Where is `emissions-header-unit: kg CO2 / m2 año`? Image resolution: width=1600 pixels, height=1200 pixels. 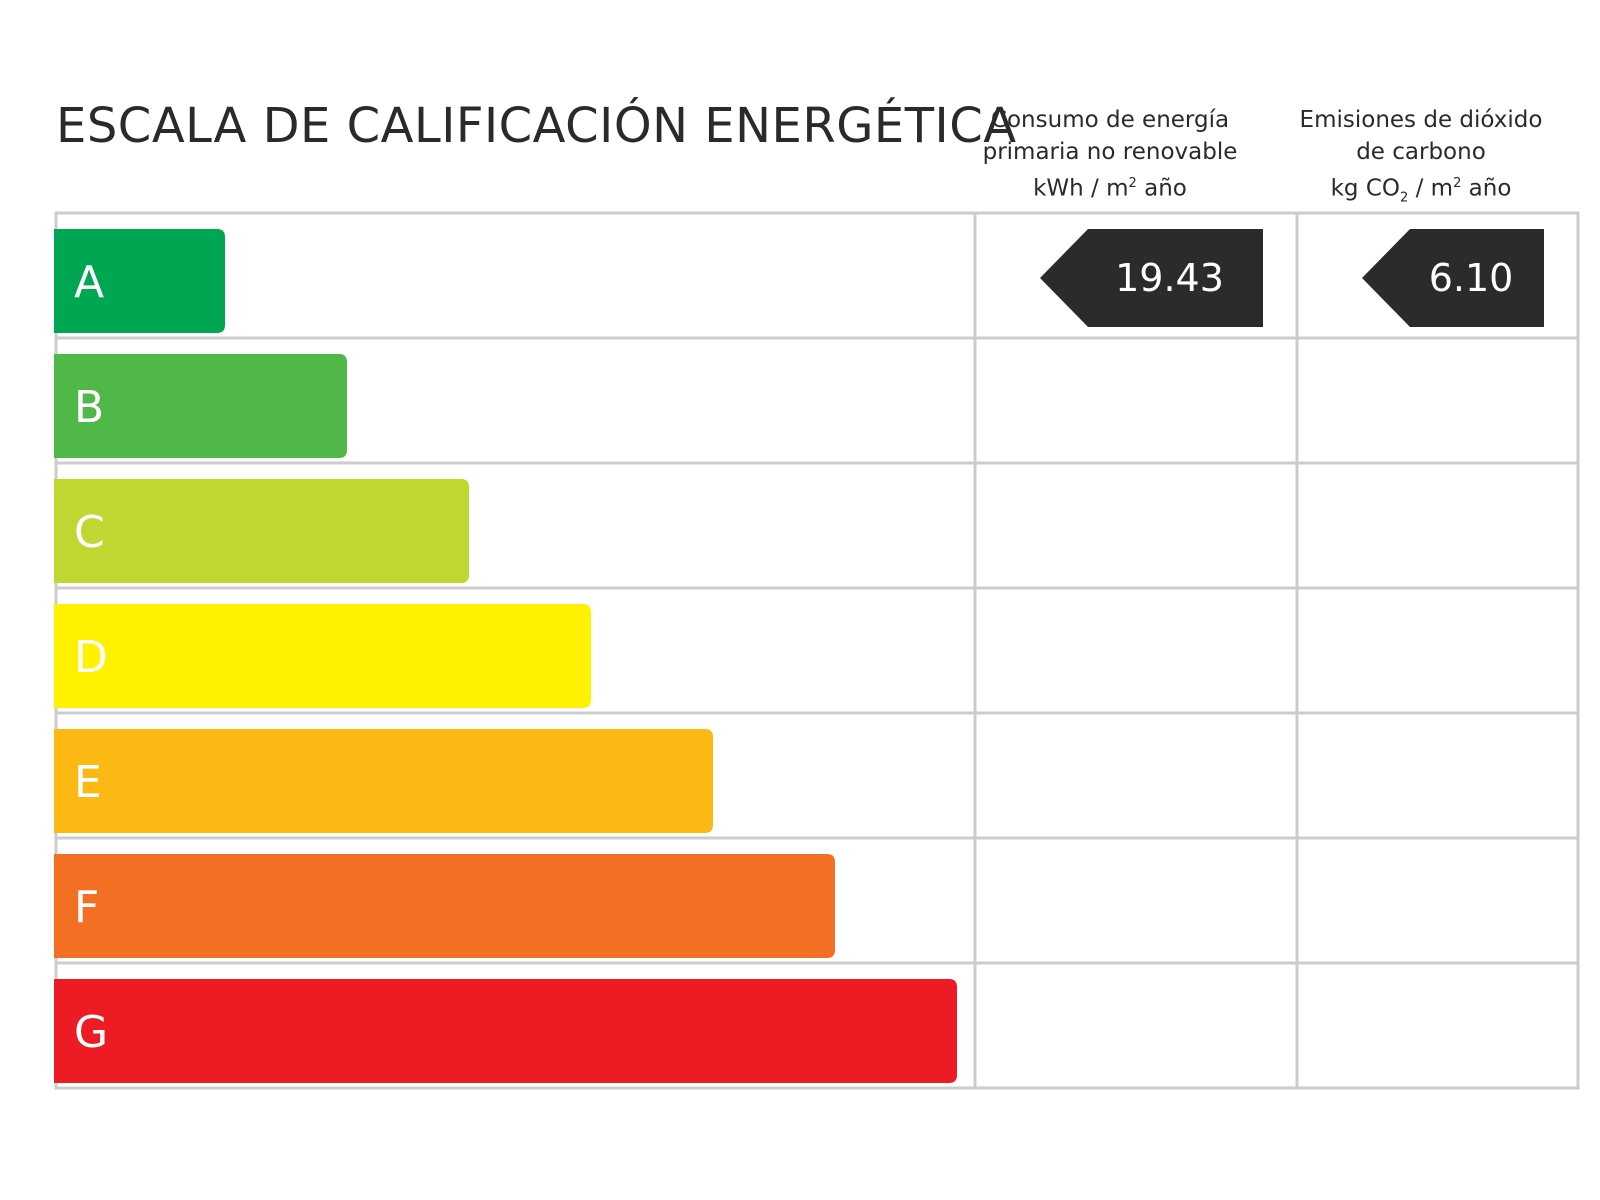 emissions-header-unit: kg CO2 / m2 año is located at coordinates (1421, 190).